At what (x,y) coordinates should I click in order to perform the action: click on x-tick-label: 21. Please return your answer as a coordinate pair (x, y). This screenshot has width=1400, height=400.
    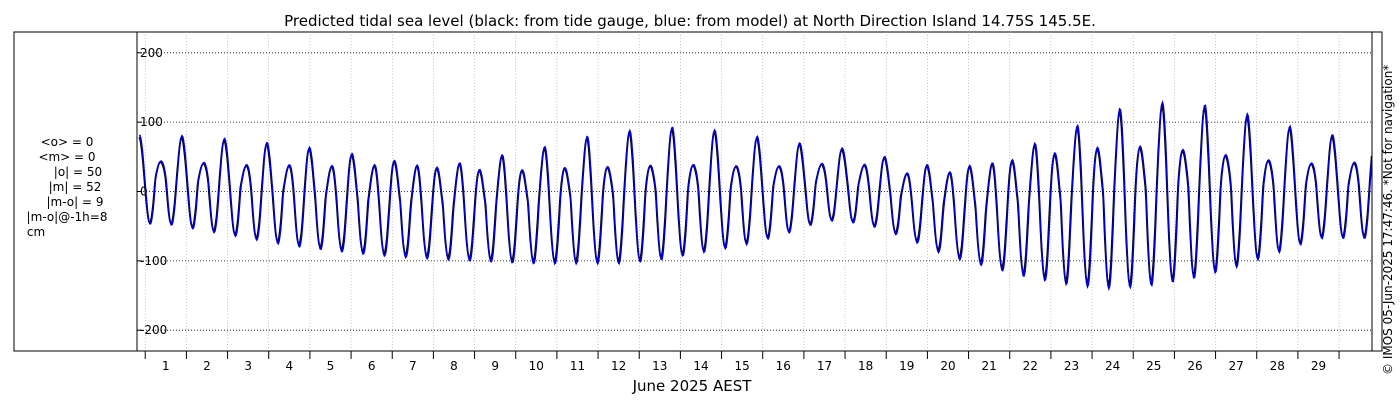
    Looking at the image, I should click on (989, 366).